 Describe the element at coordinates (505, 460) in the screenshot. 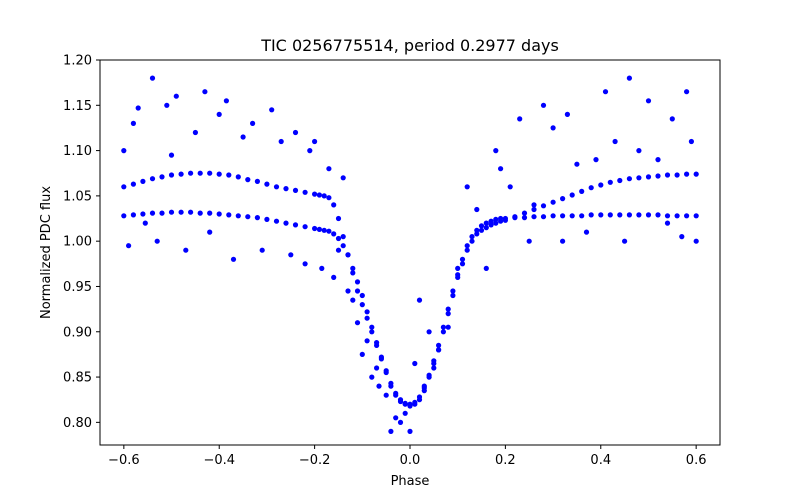

I see `x-tick-label: 0.2` at that location.